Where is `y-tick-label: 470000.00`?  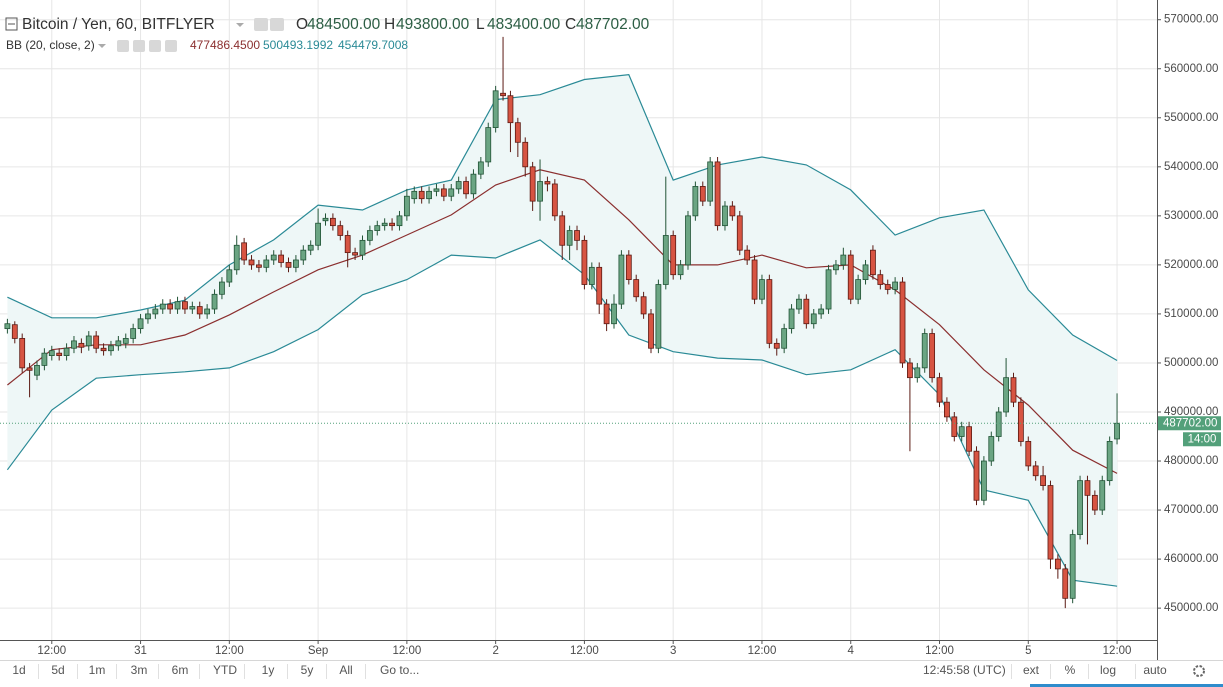 y-tick-label: 470000.00 is located at coordinates (1191, 510).